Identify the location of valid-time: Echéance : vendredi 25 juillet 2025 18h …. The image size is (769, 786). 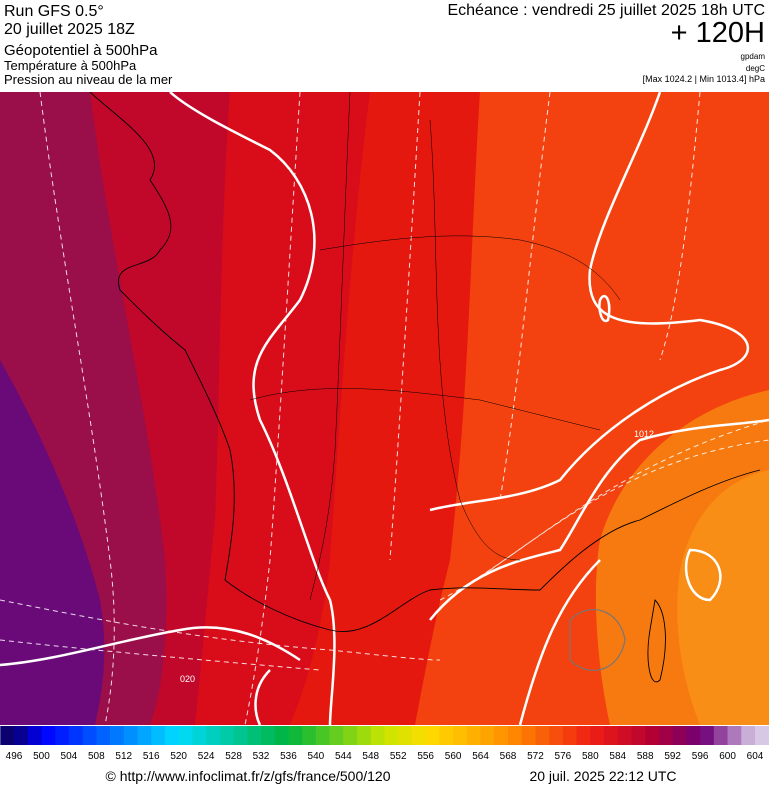
(606, 10).